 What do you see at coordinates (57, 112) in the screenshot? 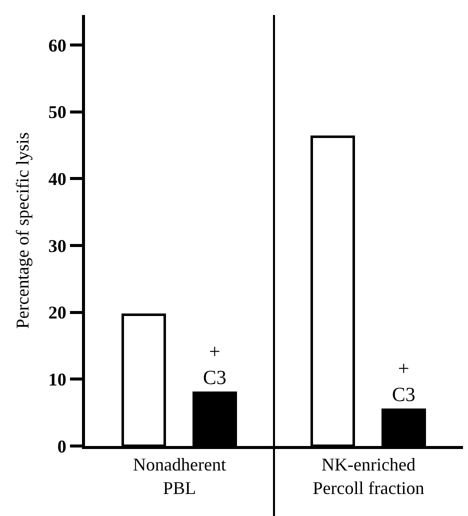
I see `y-tick-label: 50` at bounding box center [57, 112].